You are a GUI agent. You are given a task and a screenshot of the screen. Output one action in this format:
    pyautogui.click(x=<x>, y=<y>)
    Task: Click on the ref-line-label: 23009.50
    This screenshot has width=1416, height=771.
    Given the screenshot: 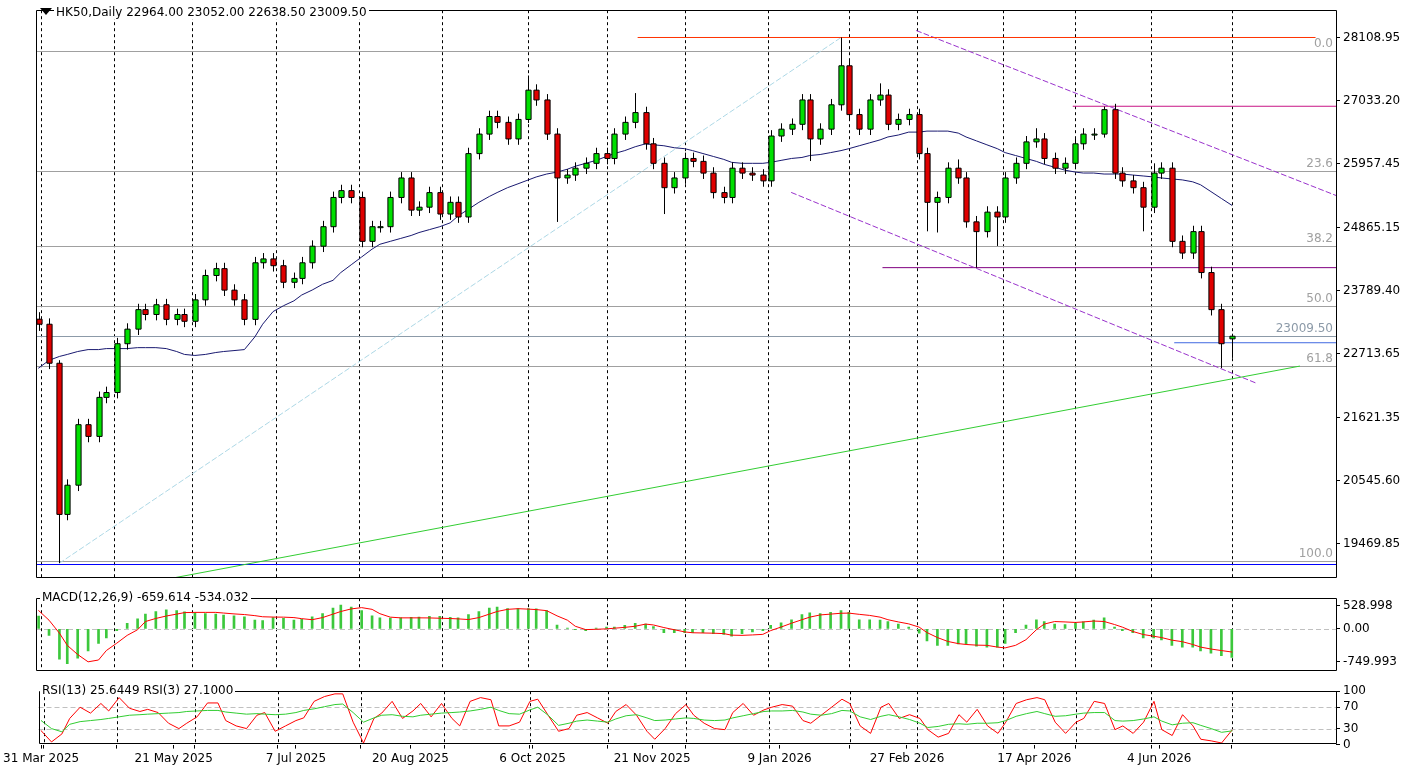 What is the action you would take?
    pyautogui.click(x=1304, y=328)
    